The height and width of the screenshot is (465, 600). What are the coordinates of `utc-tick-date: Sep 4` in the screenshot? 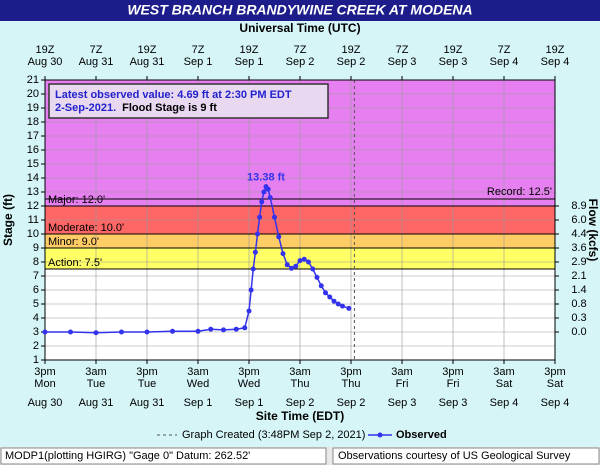 It's located at (504, 62).